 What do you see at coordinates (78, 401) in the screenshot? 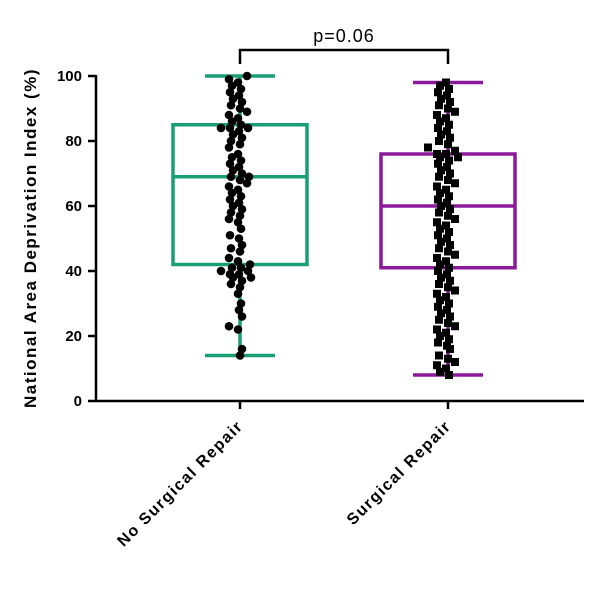
I see `y-tick-label: 0` at bounding box center [78, 401].